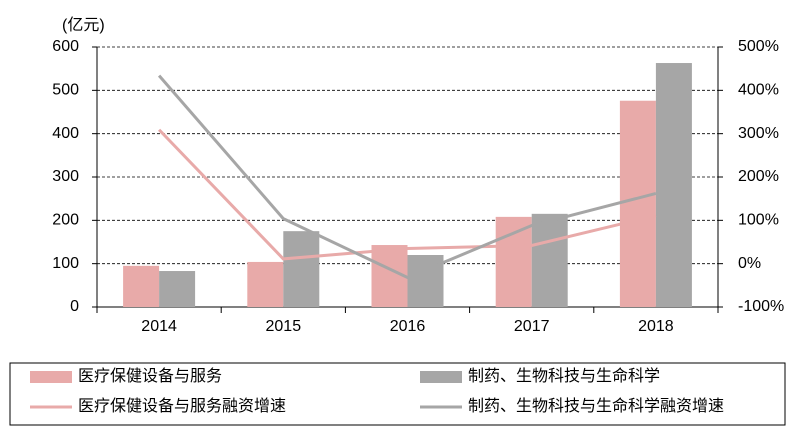 This screenshot has width=794, height=432. I want to click on y-tick-label: 500, so click(65, 90).